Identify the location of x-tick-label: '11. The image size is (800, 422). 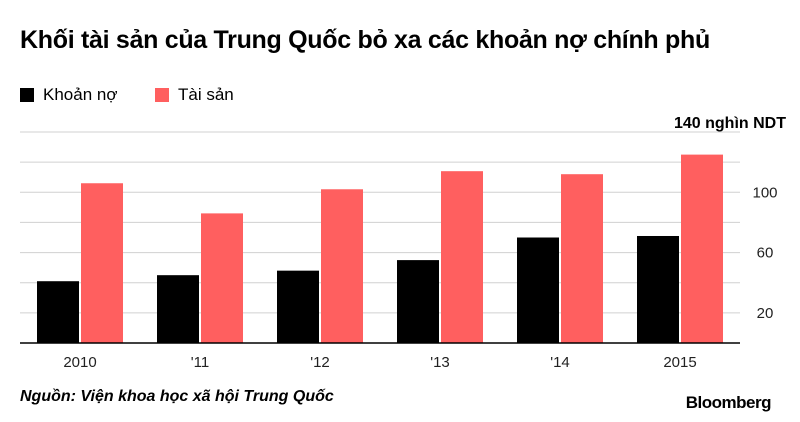
(200, 362).